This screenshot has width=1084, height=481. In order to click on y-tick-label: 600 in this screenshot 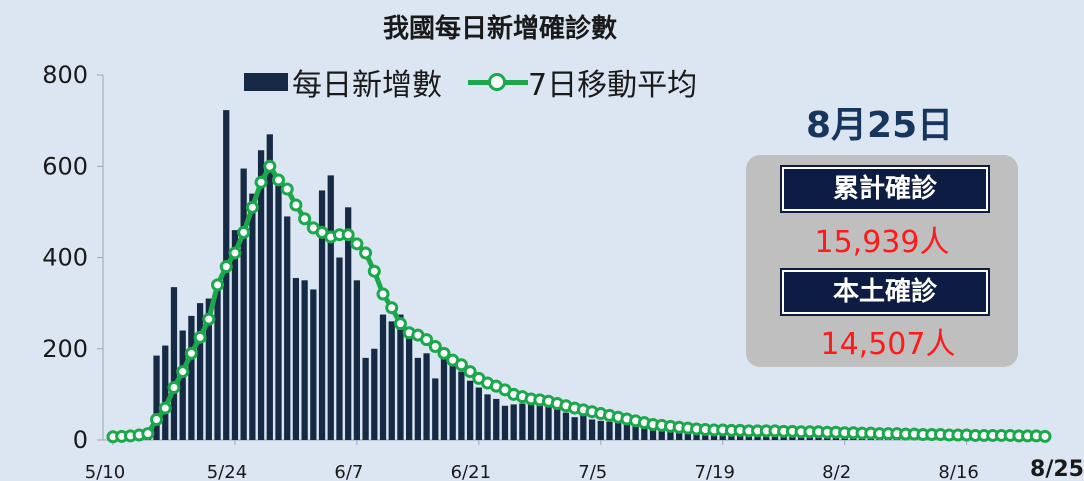, I will do `click(65, 166)`.